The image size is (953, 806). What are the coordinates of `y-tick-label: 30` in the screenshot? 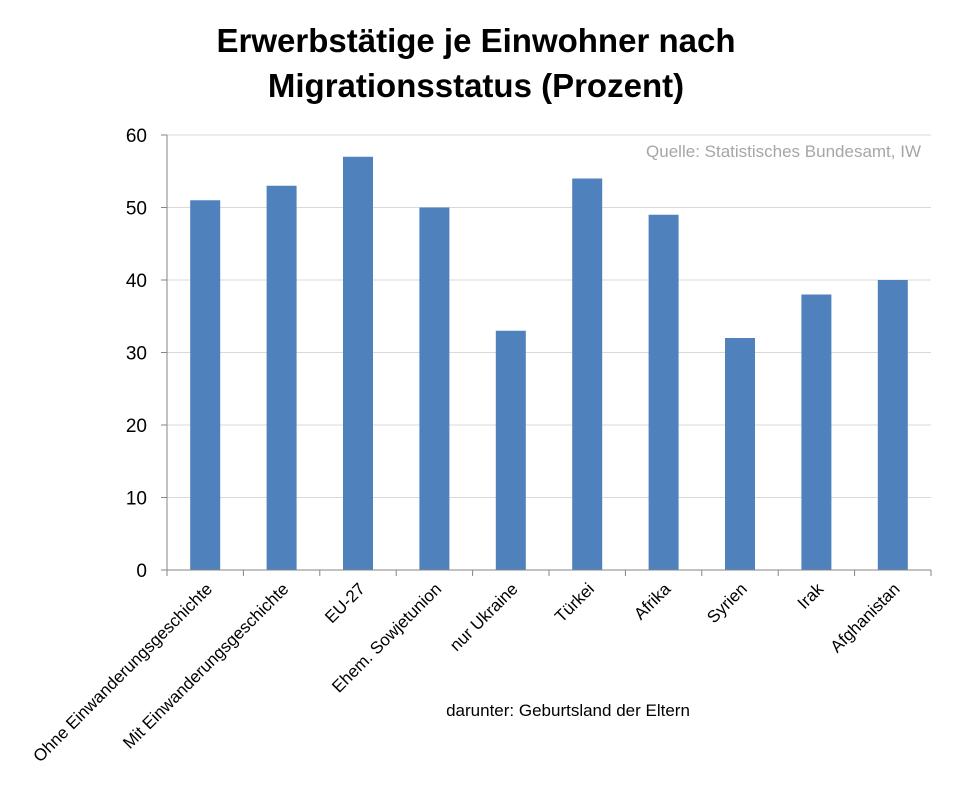 It's located at (136, 354).